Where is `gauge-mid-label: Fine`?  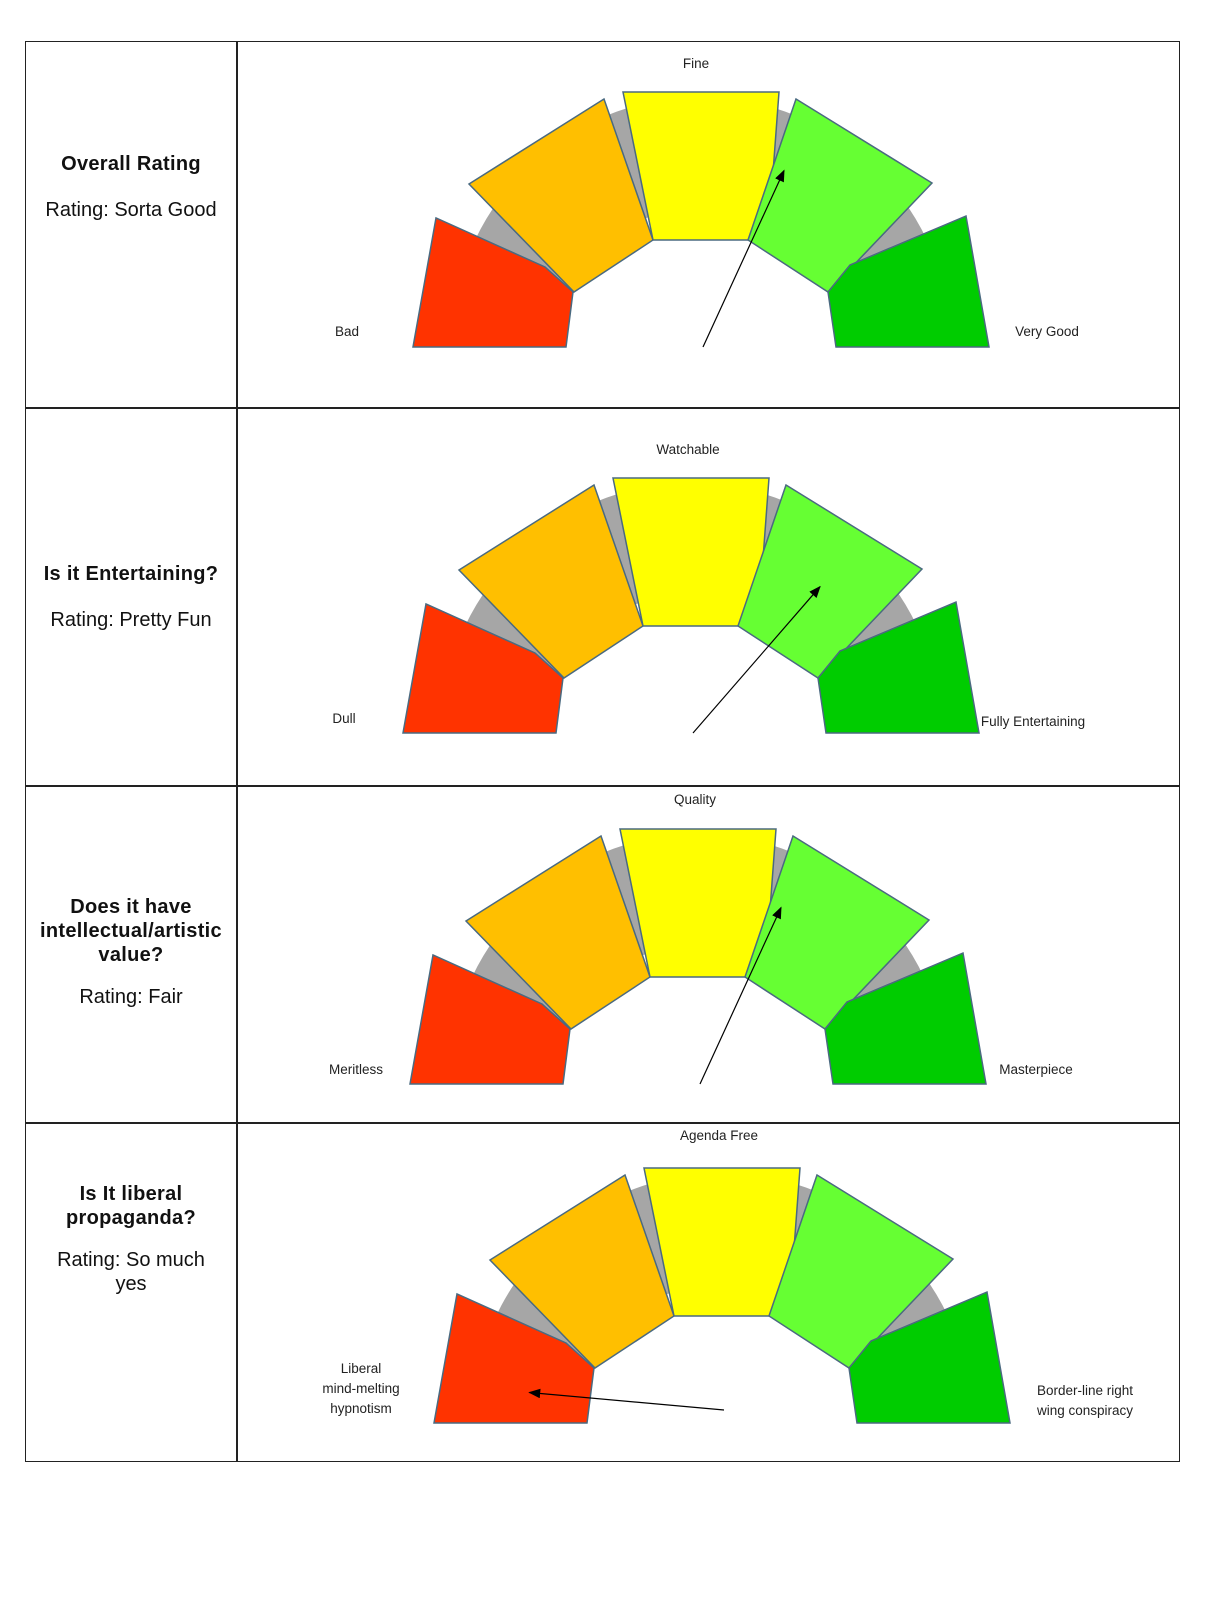
gauge-mid-label: Fine is located at coordinates (696, 63).